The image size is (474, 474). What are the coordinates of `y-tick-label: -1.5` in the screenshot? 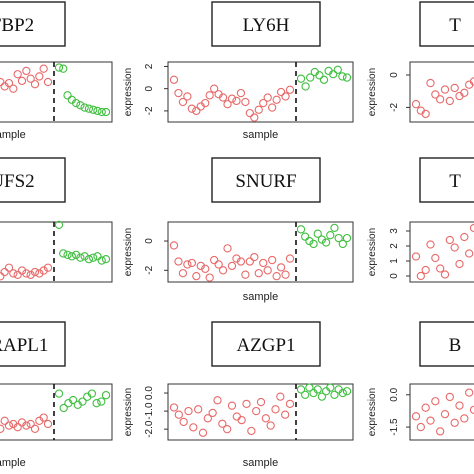 It's located at (394, 427).